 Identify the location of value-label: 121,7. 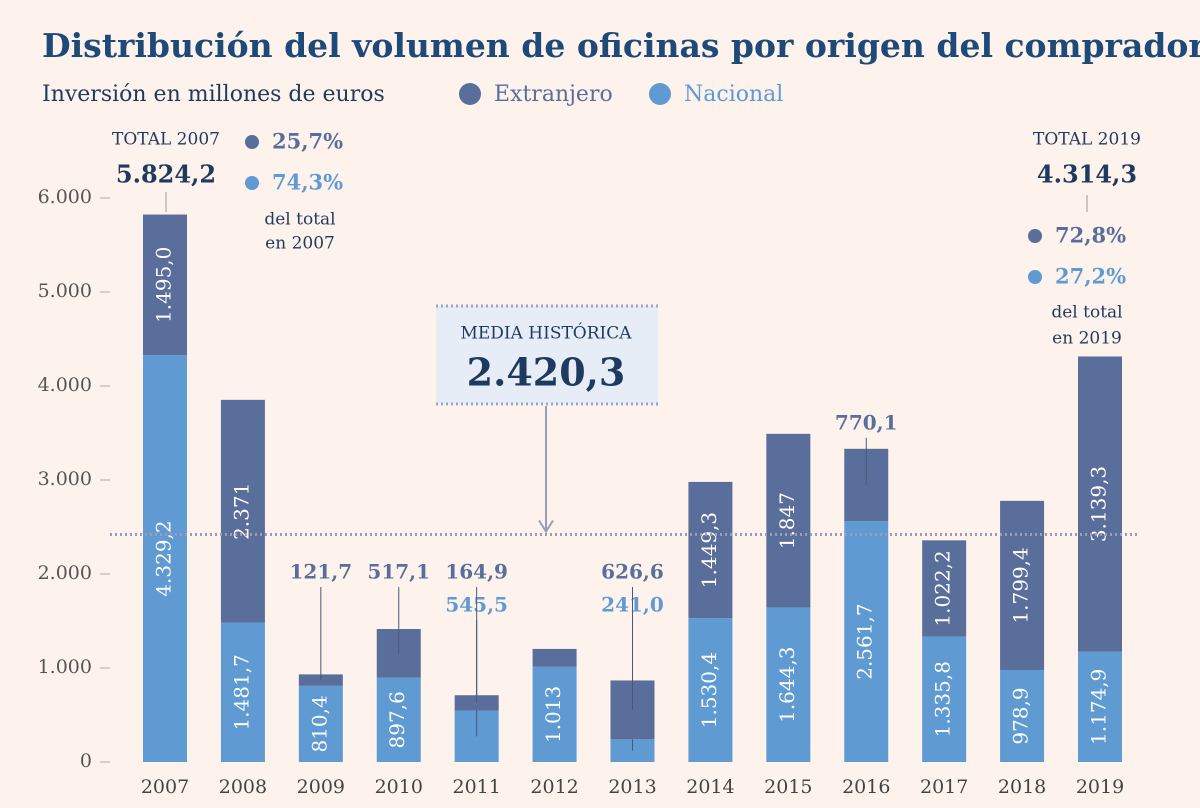
(321, 572).